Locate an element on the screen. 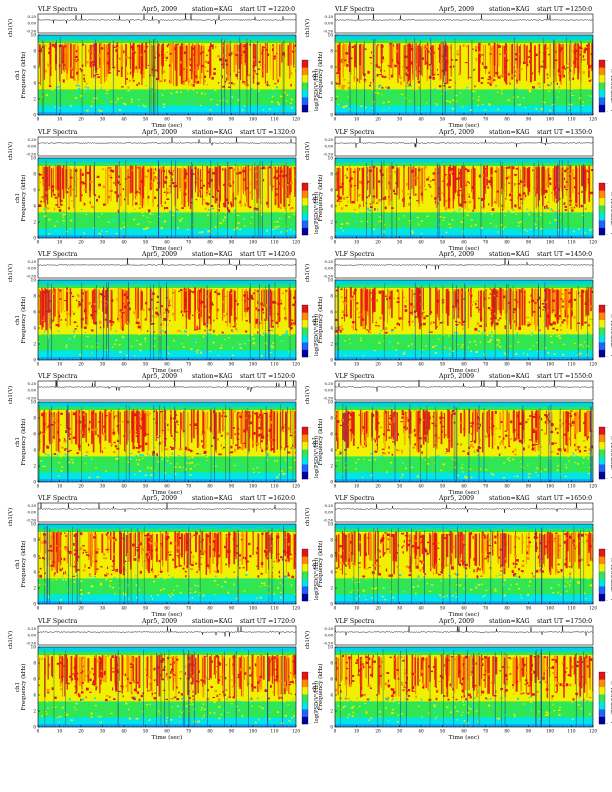 Image resolution: width=612 pixels, height=792 pixels. chart-start-time: start UT =1520:0 is located at coordinates (267, 376).